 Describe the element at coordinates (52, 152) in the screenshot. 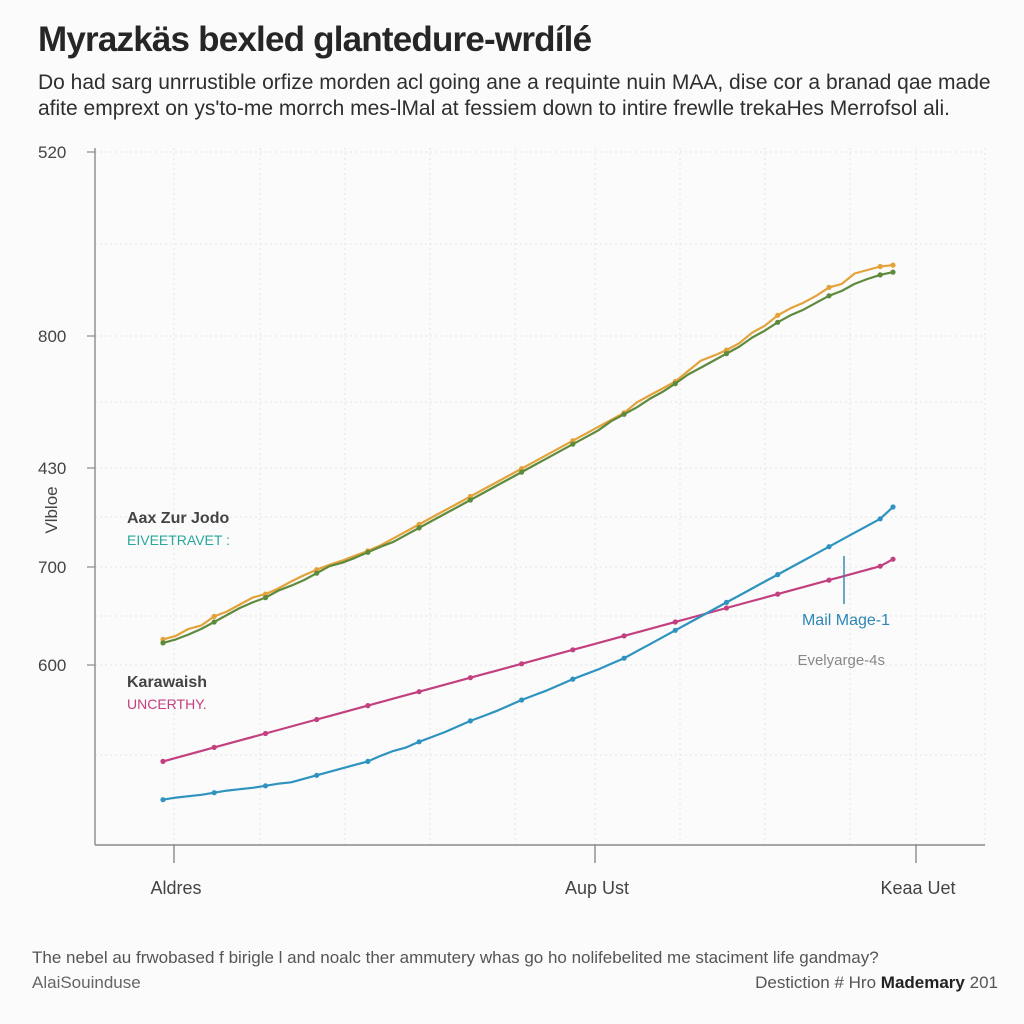

I see `y-tick-label: 520` at that location.